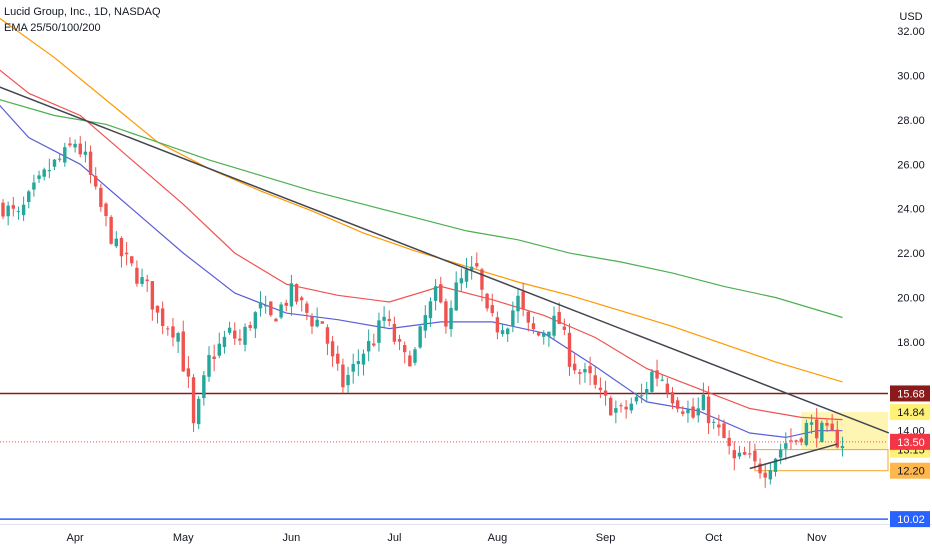 Image resolution: width=932 pixels, height=550 pixels. What do you see at coordinates (793, 456) in the screenshot?
I see `ascending-support-trendline` at bounding box center [793, 456].